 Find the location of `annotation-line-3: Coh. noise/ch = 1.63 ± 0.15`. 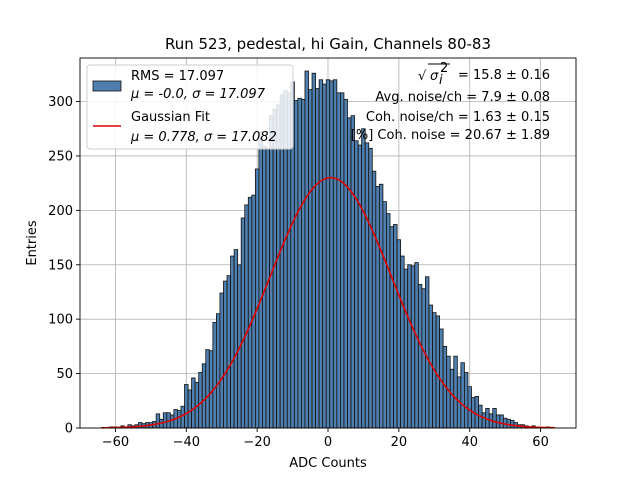

annotation-line-3: Coh. noise/ch = 1.63 ± 0.15 is located at coordinates (458, 117).